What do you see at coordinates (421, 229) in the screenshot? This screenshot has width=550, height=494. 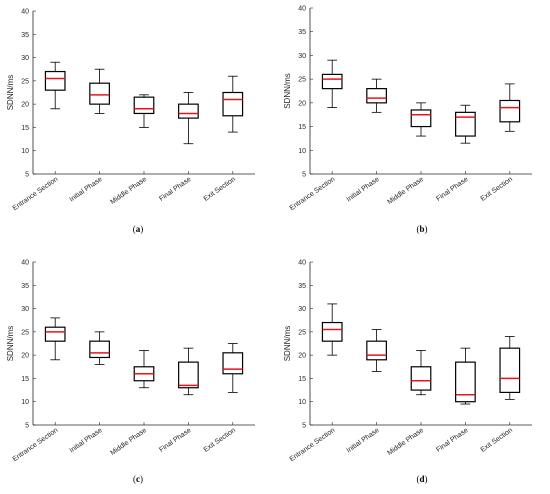 I see `panel-label: (b)` at bounding box center [421, 229].